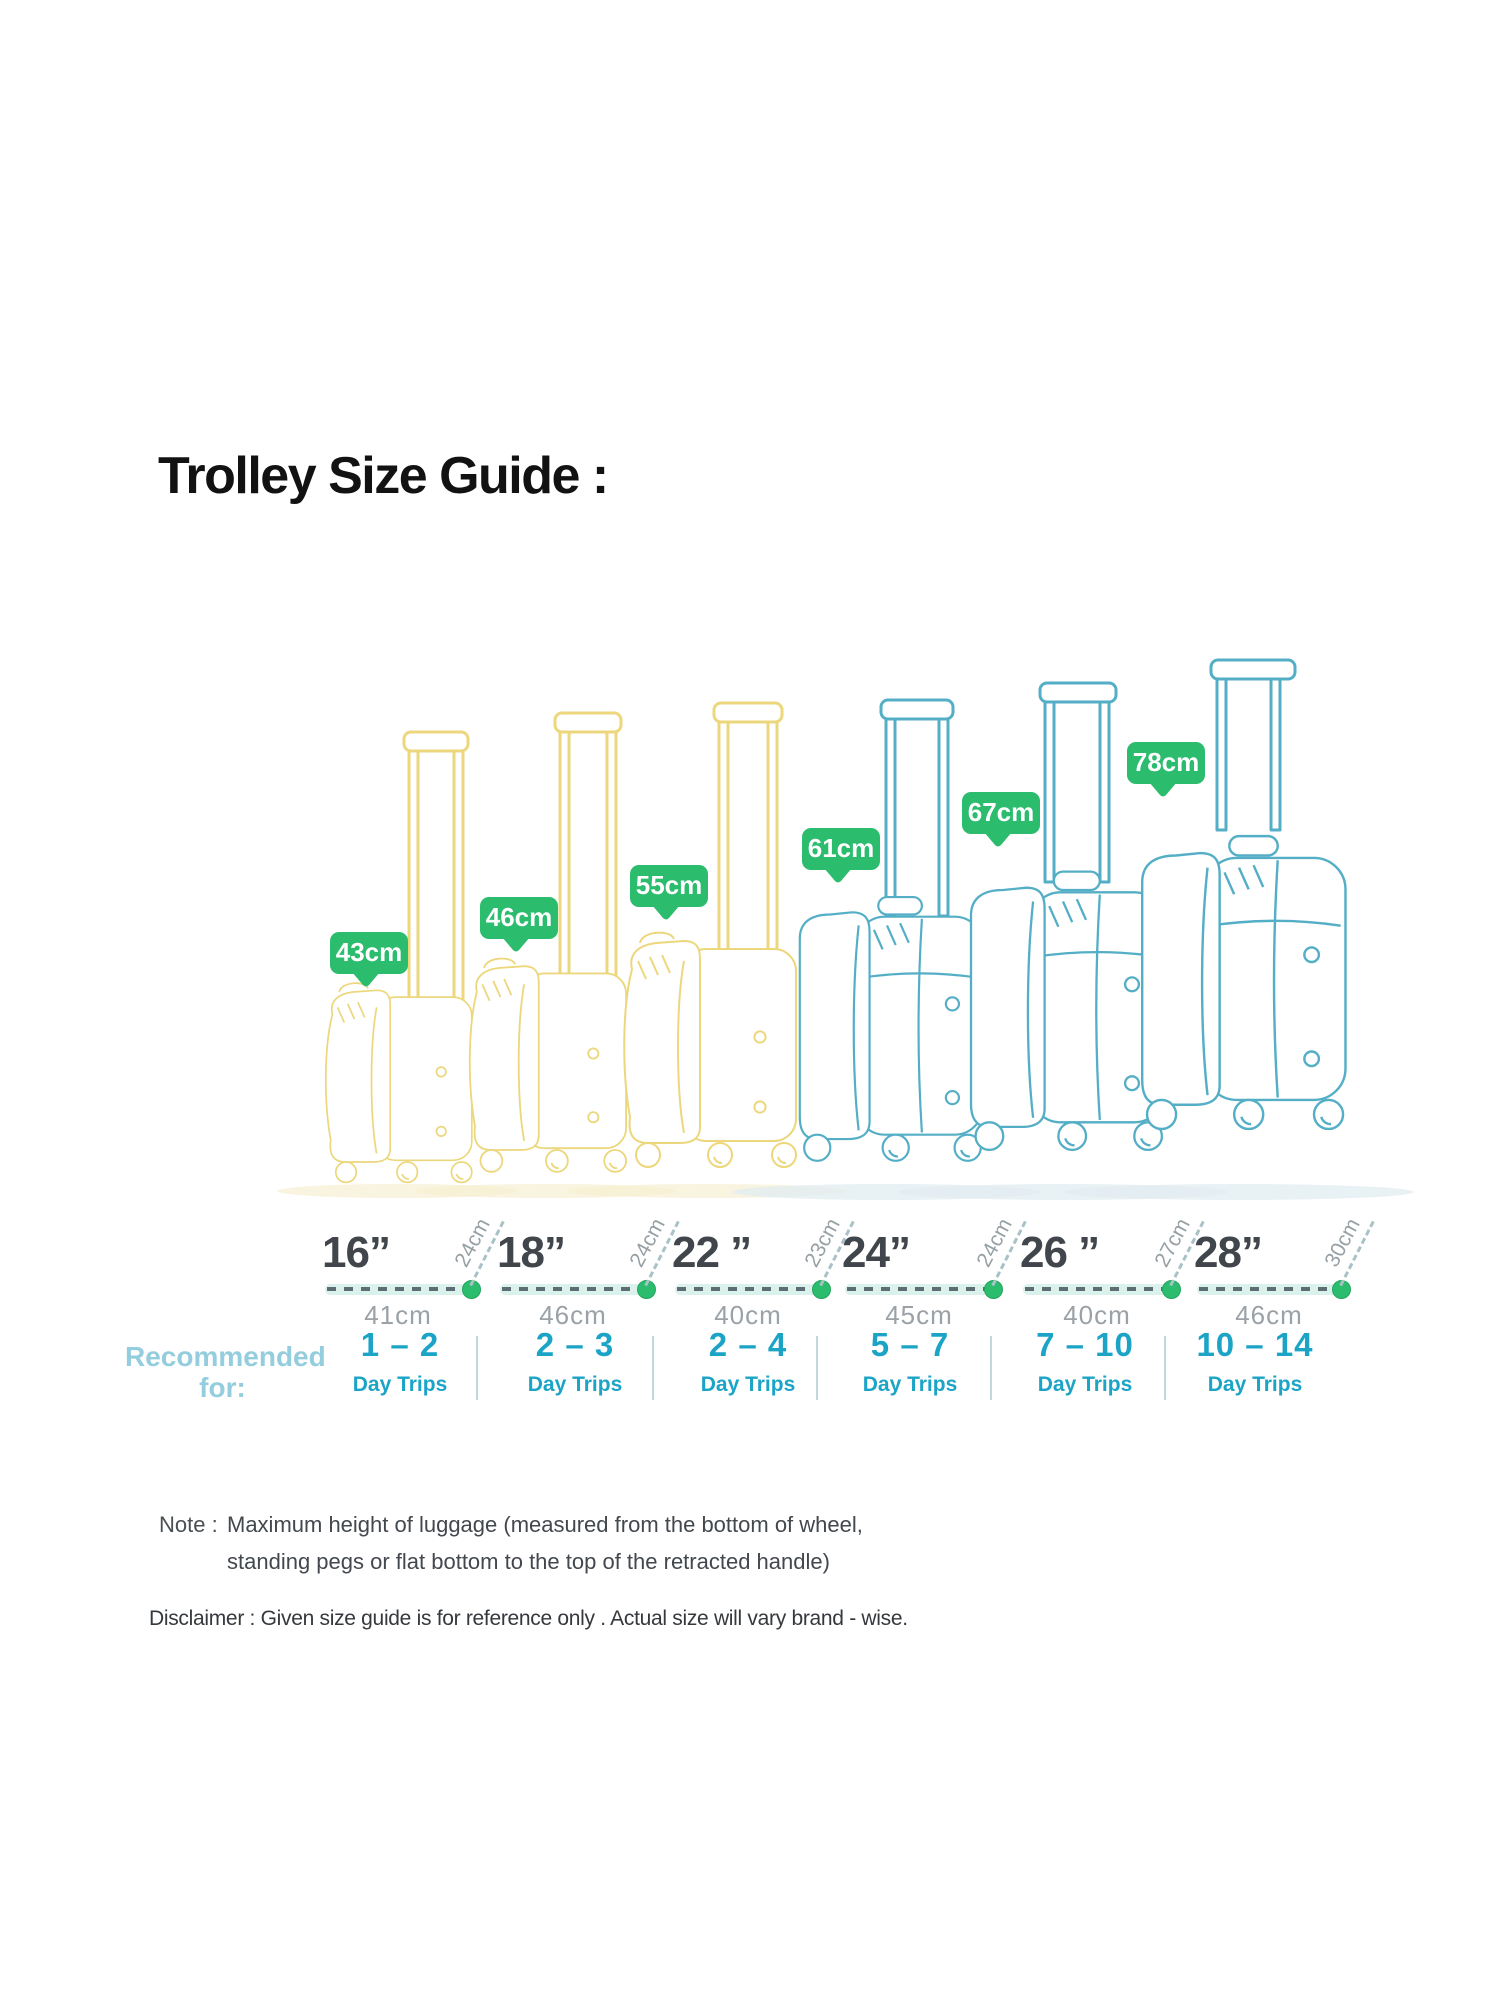 The width and height of the screenshot is (1500, 2000). I want to click on suitcase-24-inch, so click(891, 931).